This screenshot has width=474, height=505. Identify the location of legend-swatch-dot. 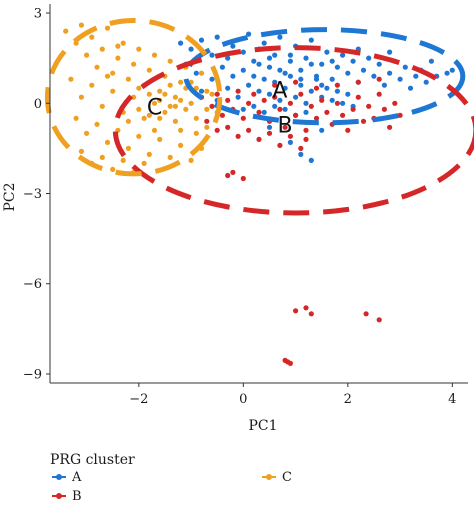
(59, 477).